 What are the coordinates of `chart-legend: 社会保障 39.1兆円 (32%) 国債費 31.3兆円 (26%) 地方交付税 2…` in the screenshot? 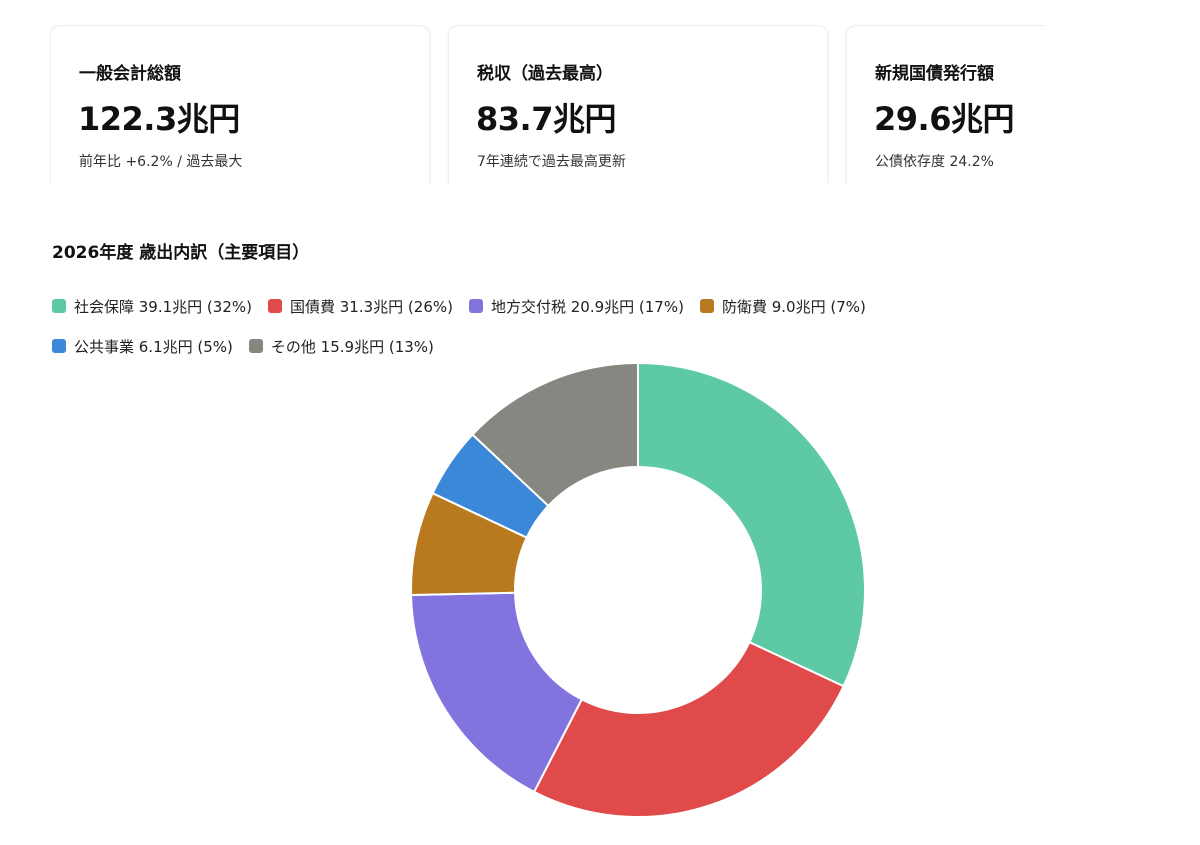 It's located at (542, 326).